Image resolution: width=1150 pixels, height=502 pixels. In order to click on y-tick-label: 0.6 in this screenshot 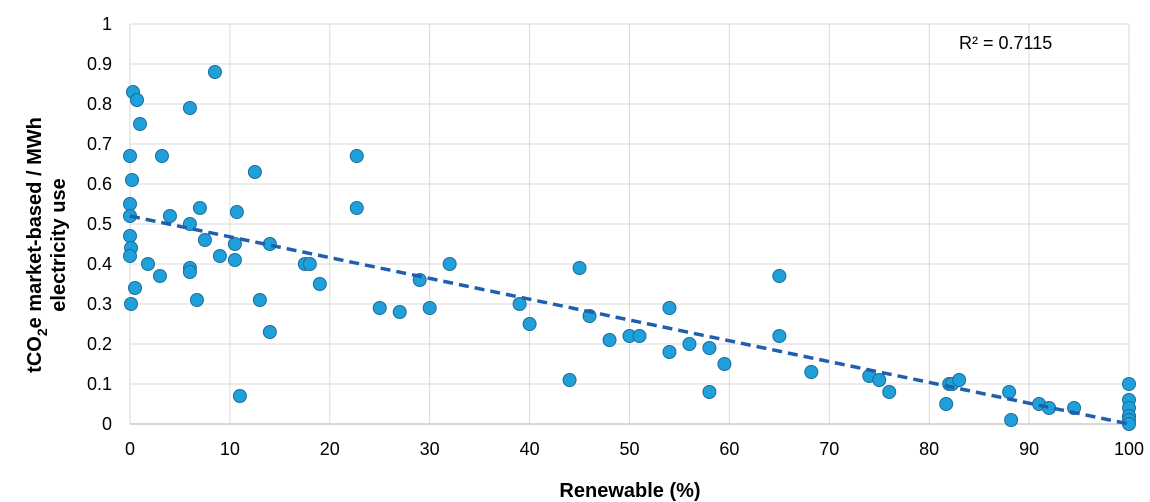, I will do `click(99, 184)`.